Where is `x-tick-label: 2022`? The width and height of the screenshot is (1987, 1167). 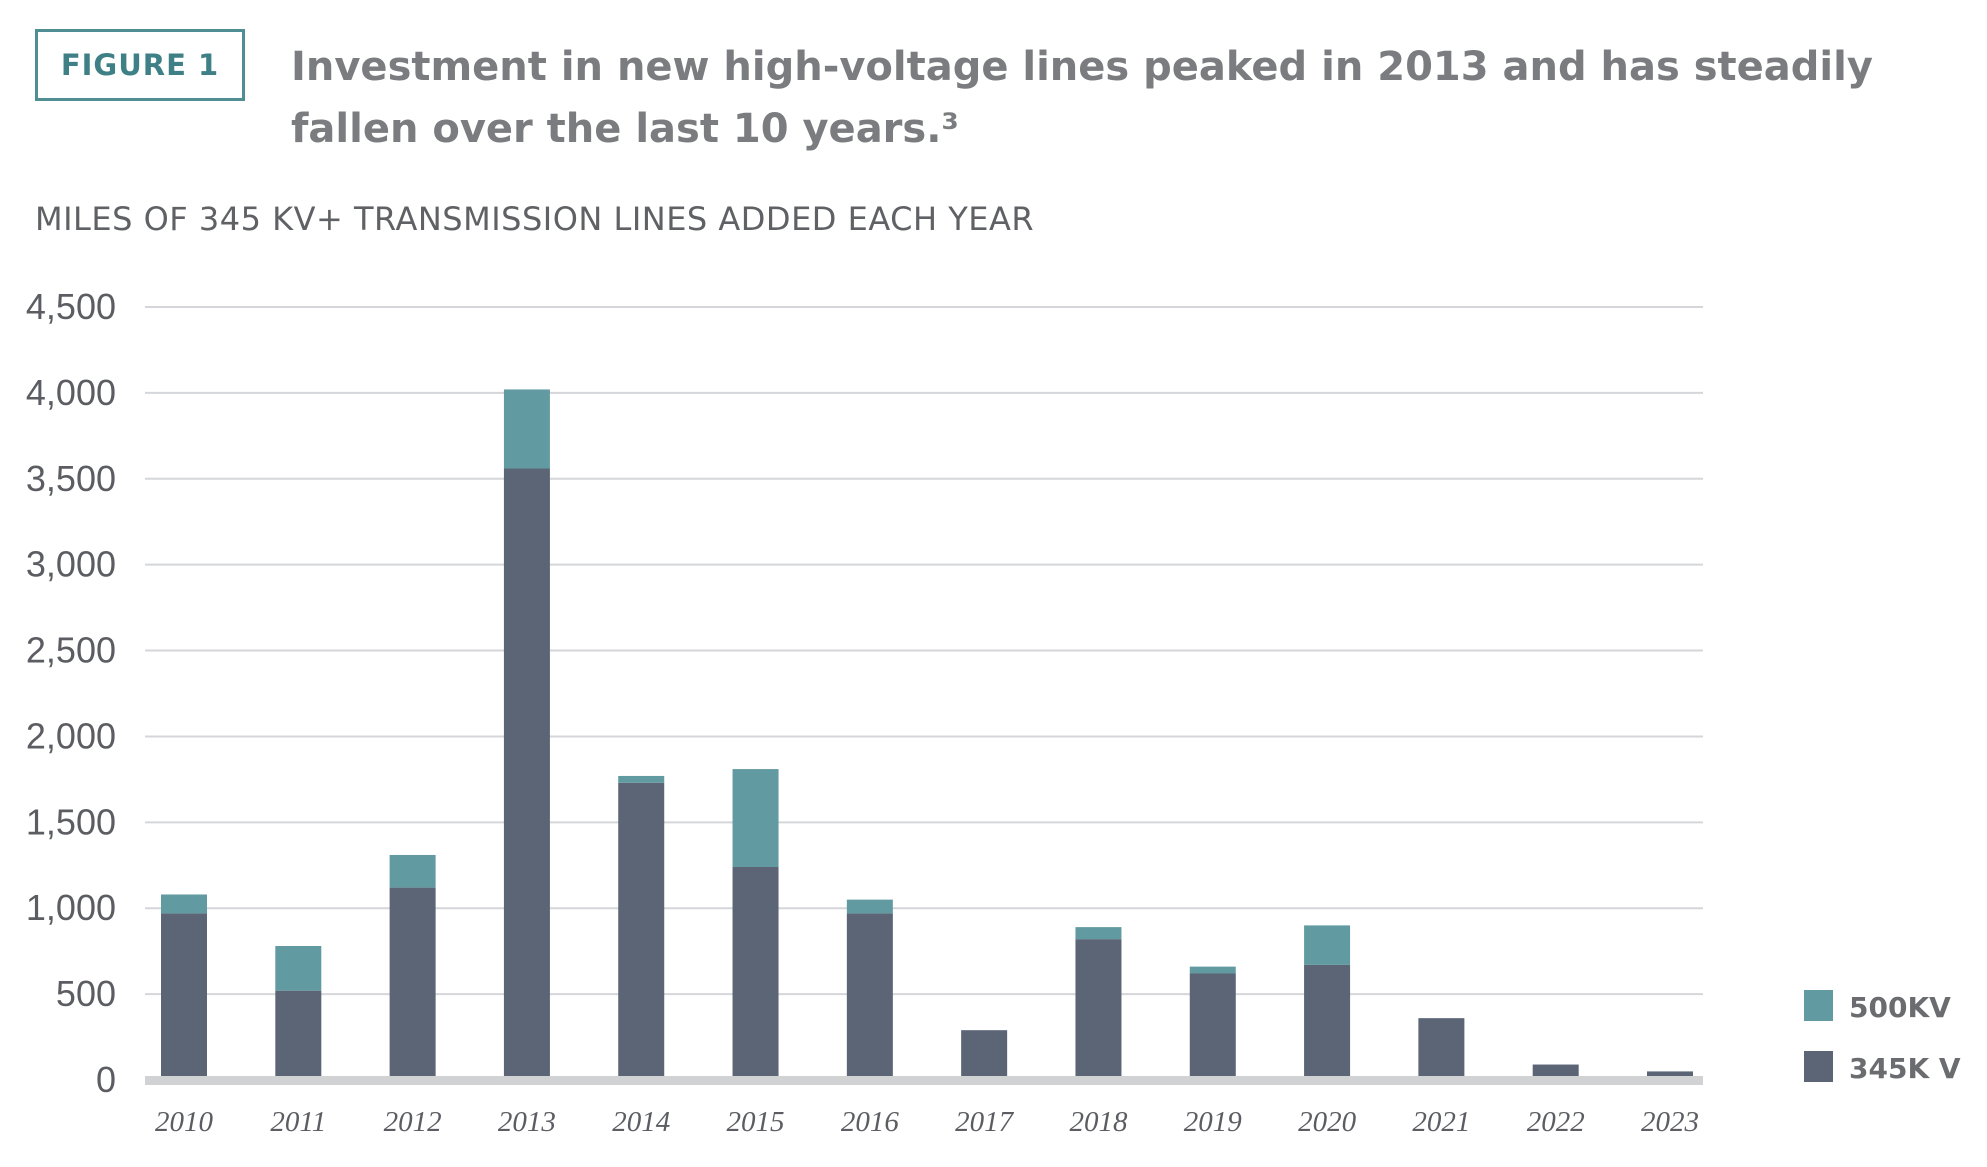 x-tick-label: 2022 is located at coordinates (1556, 1122).